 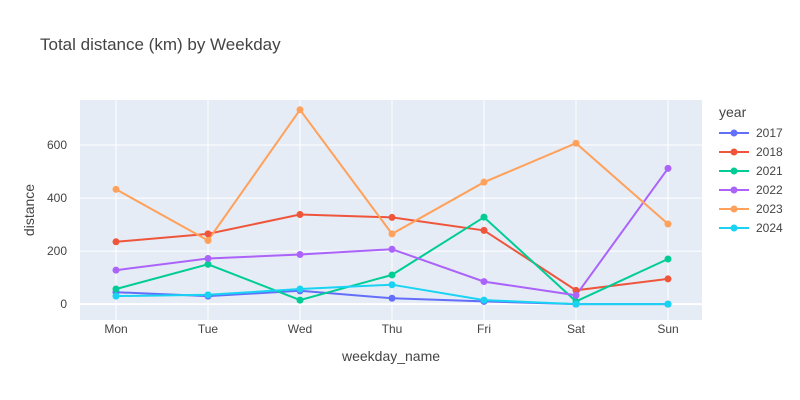 I want to click on legend-item-2021: 2021, so click(x=751, y=171).